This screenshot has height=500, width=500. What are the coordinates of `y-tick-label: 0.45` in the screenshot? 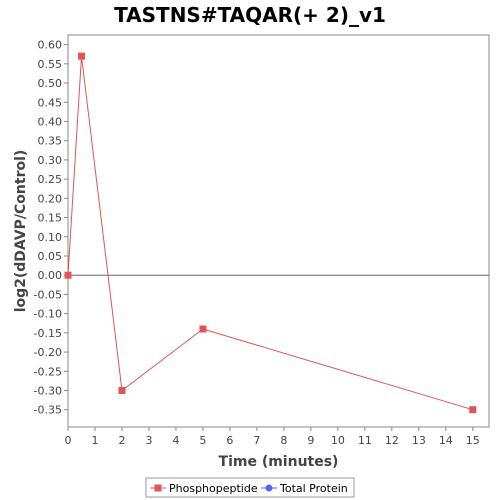 It's located at (50, 102).